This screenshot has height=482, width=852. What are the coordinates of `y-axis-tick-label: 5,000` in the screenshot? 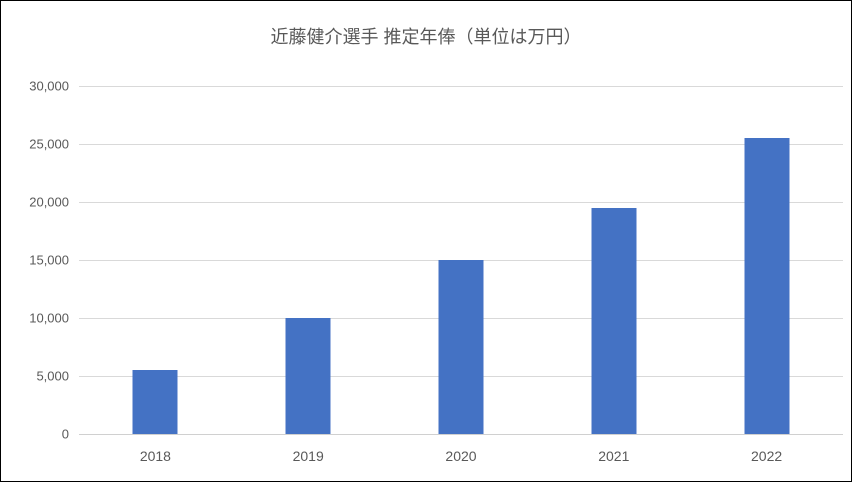 It's located at (52, 376).